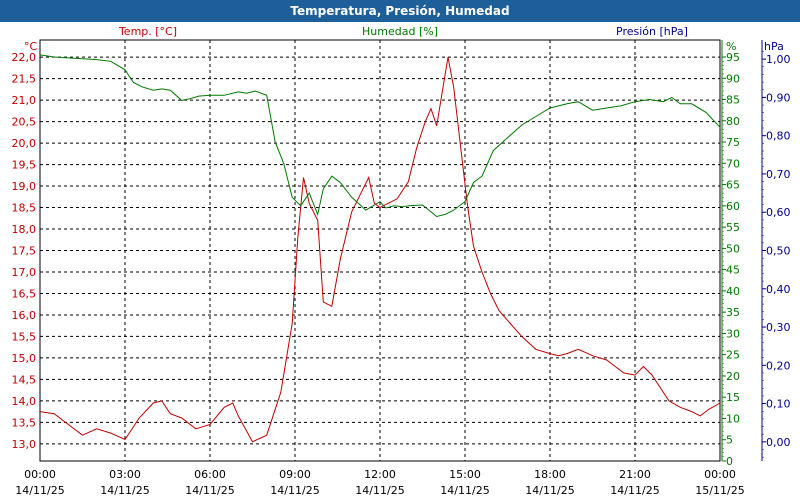 Image resolution: width=800 pixels, height=500 pixels. I want to click on pressure-tick-label: 0,00, so click(778, 442).